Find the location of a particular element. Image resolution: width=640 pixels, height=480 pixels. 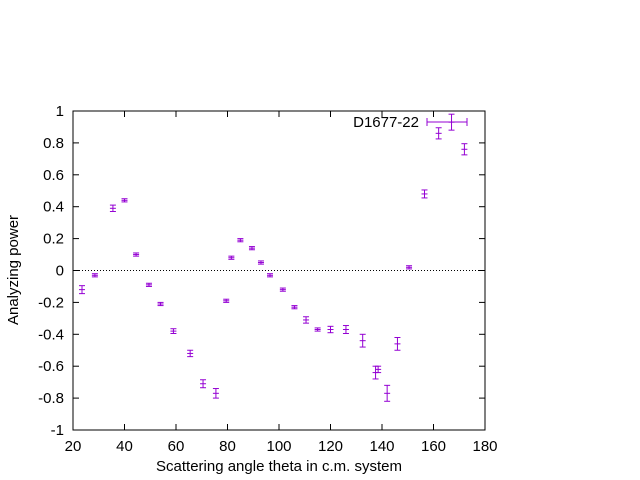

y-tick-label: 0.2 is located at coordinates (53, 239).